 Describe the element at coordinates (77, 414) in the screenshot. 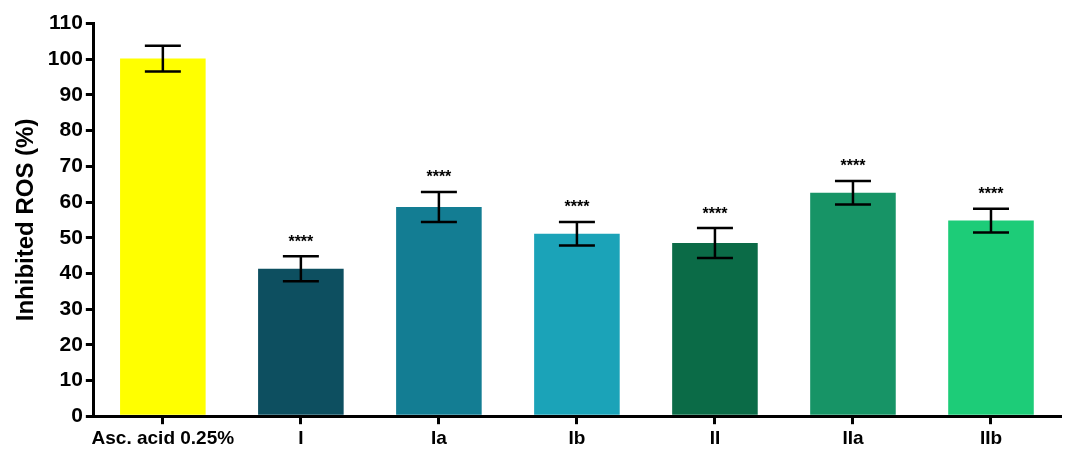

I see `y-tick-label: 0` at that location.